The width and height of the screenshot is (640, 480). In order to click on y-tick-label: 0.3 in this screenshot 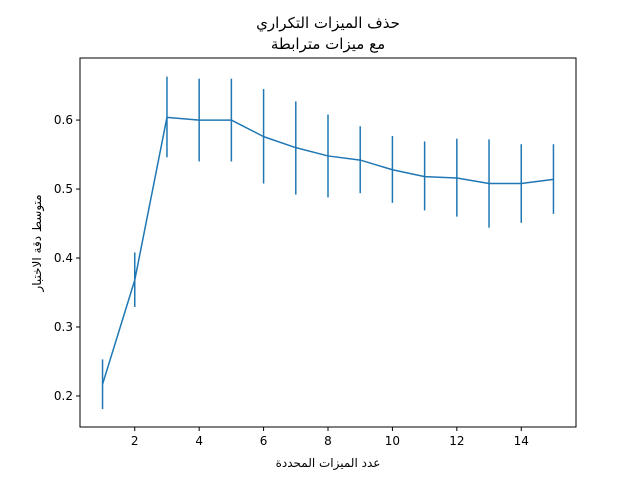, I will do `click(63, 327)`.